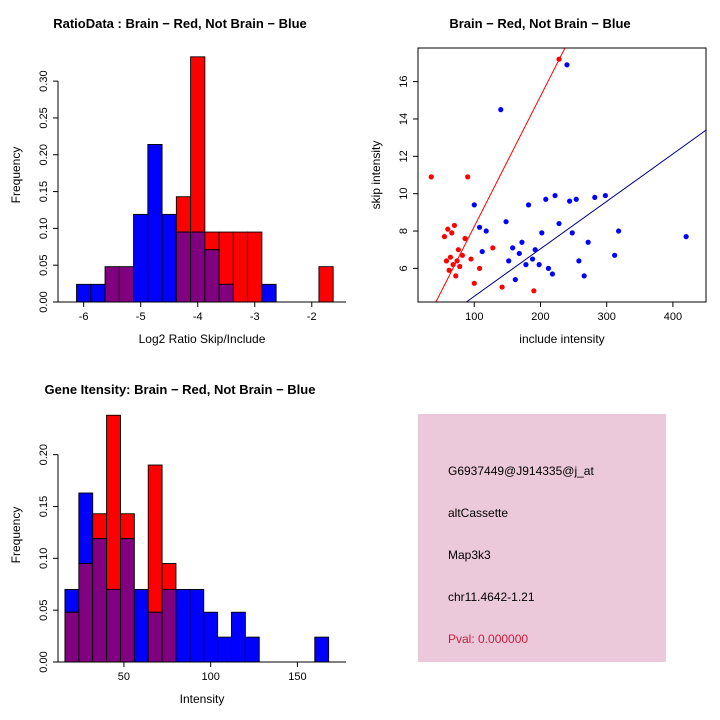 This screenshot has width=720, height=720. Describe the element at coordinates (124, 677) in the screenshot. I see `svg-text: 50` at that location.